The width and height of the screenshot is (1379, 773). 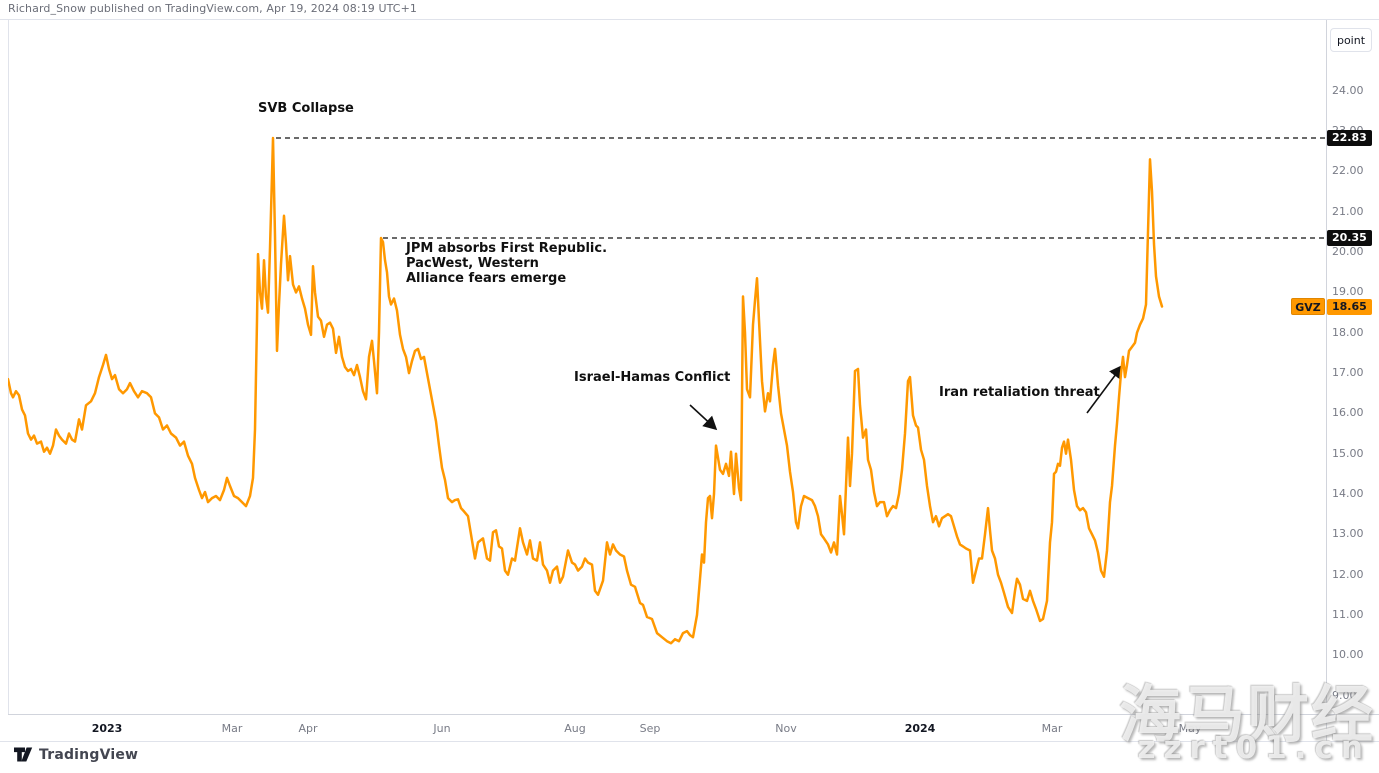 I want to click on tradingview-logo-text: TradingView, so click(x=89, y=754).